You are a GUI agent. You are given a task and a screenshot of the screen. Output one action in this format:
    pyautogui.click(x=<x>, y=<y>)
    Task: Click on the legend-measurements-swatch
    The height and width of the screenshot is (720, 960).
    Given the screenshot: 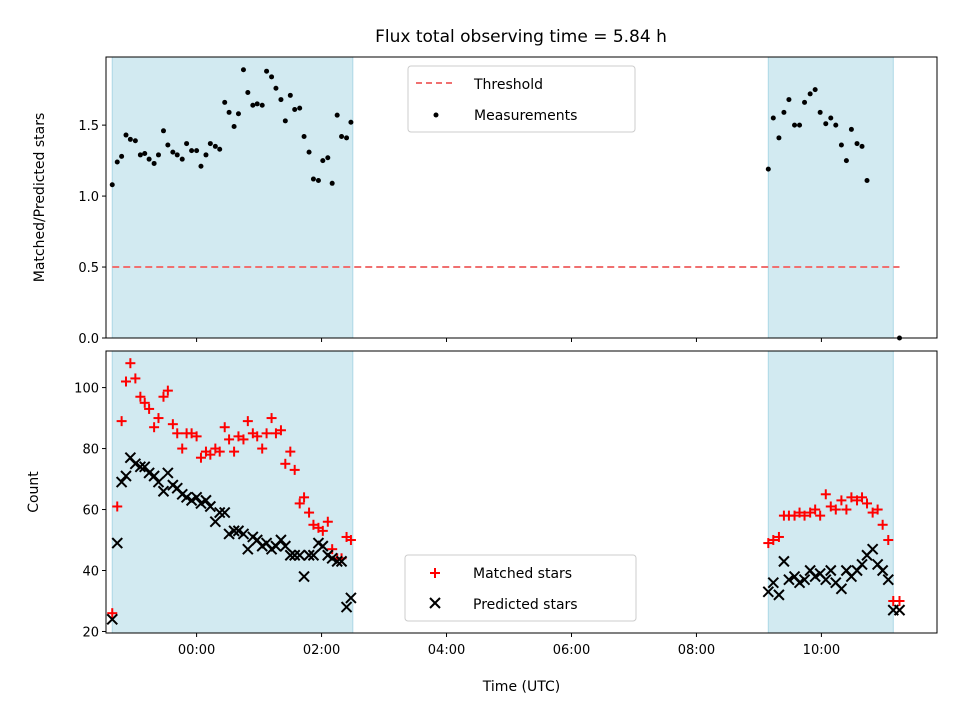 What is the action you would take?
    pyautogui.click(x=436, y=115)
    